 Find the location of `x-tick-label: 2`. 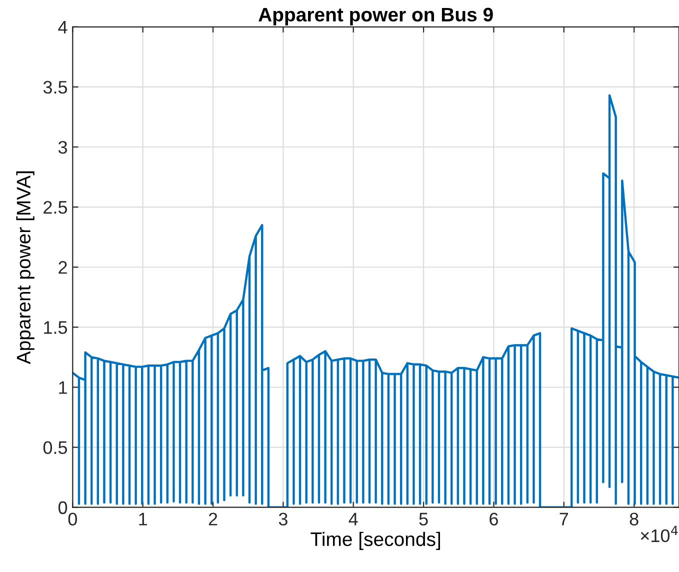

x-tick-label: 2 is located at coordinates (213, 519).